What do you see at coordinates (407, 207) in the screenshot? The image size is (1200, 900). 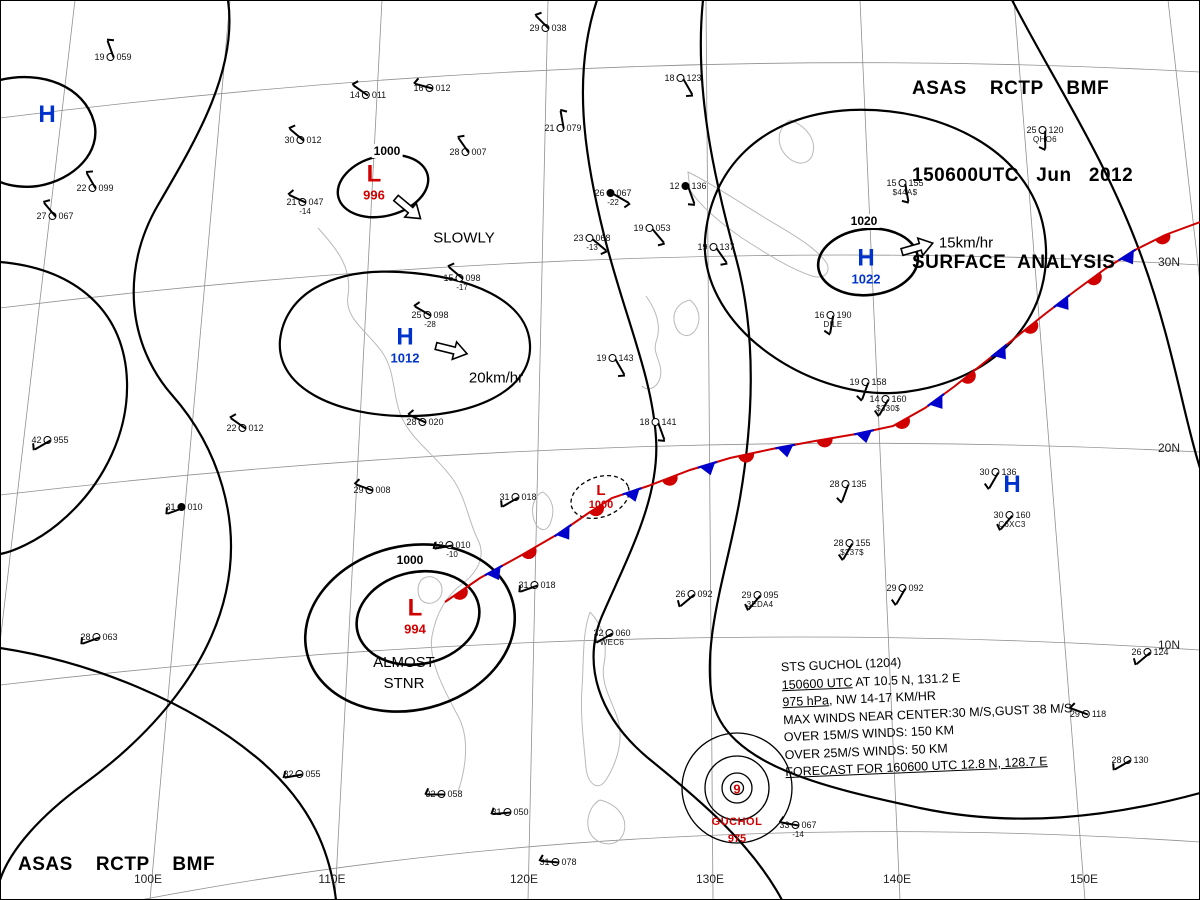 I see `arrow-slowly` at bounding box center [407, 207].